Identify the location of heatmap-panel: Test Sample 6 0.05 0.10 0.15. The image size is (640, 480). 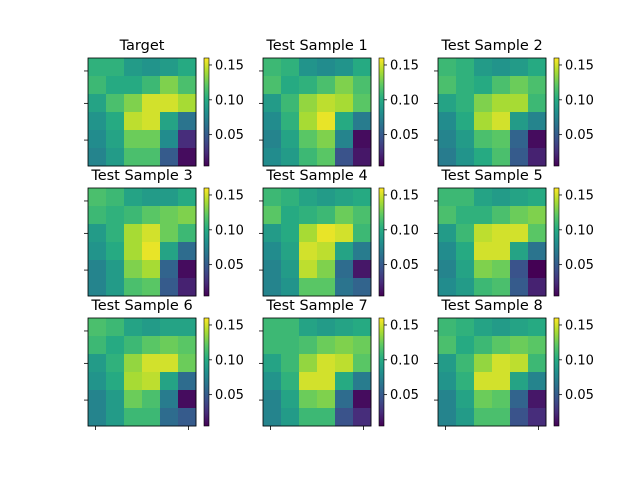
(164, 364).